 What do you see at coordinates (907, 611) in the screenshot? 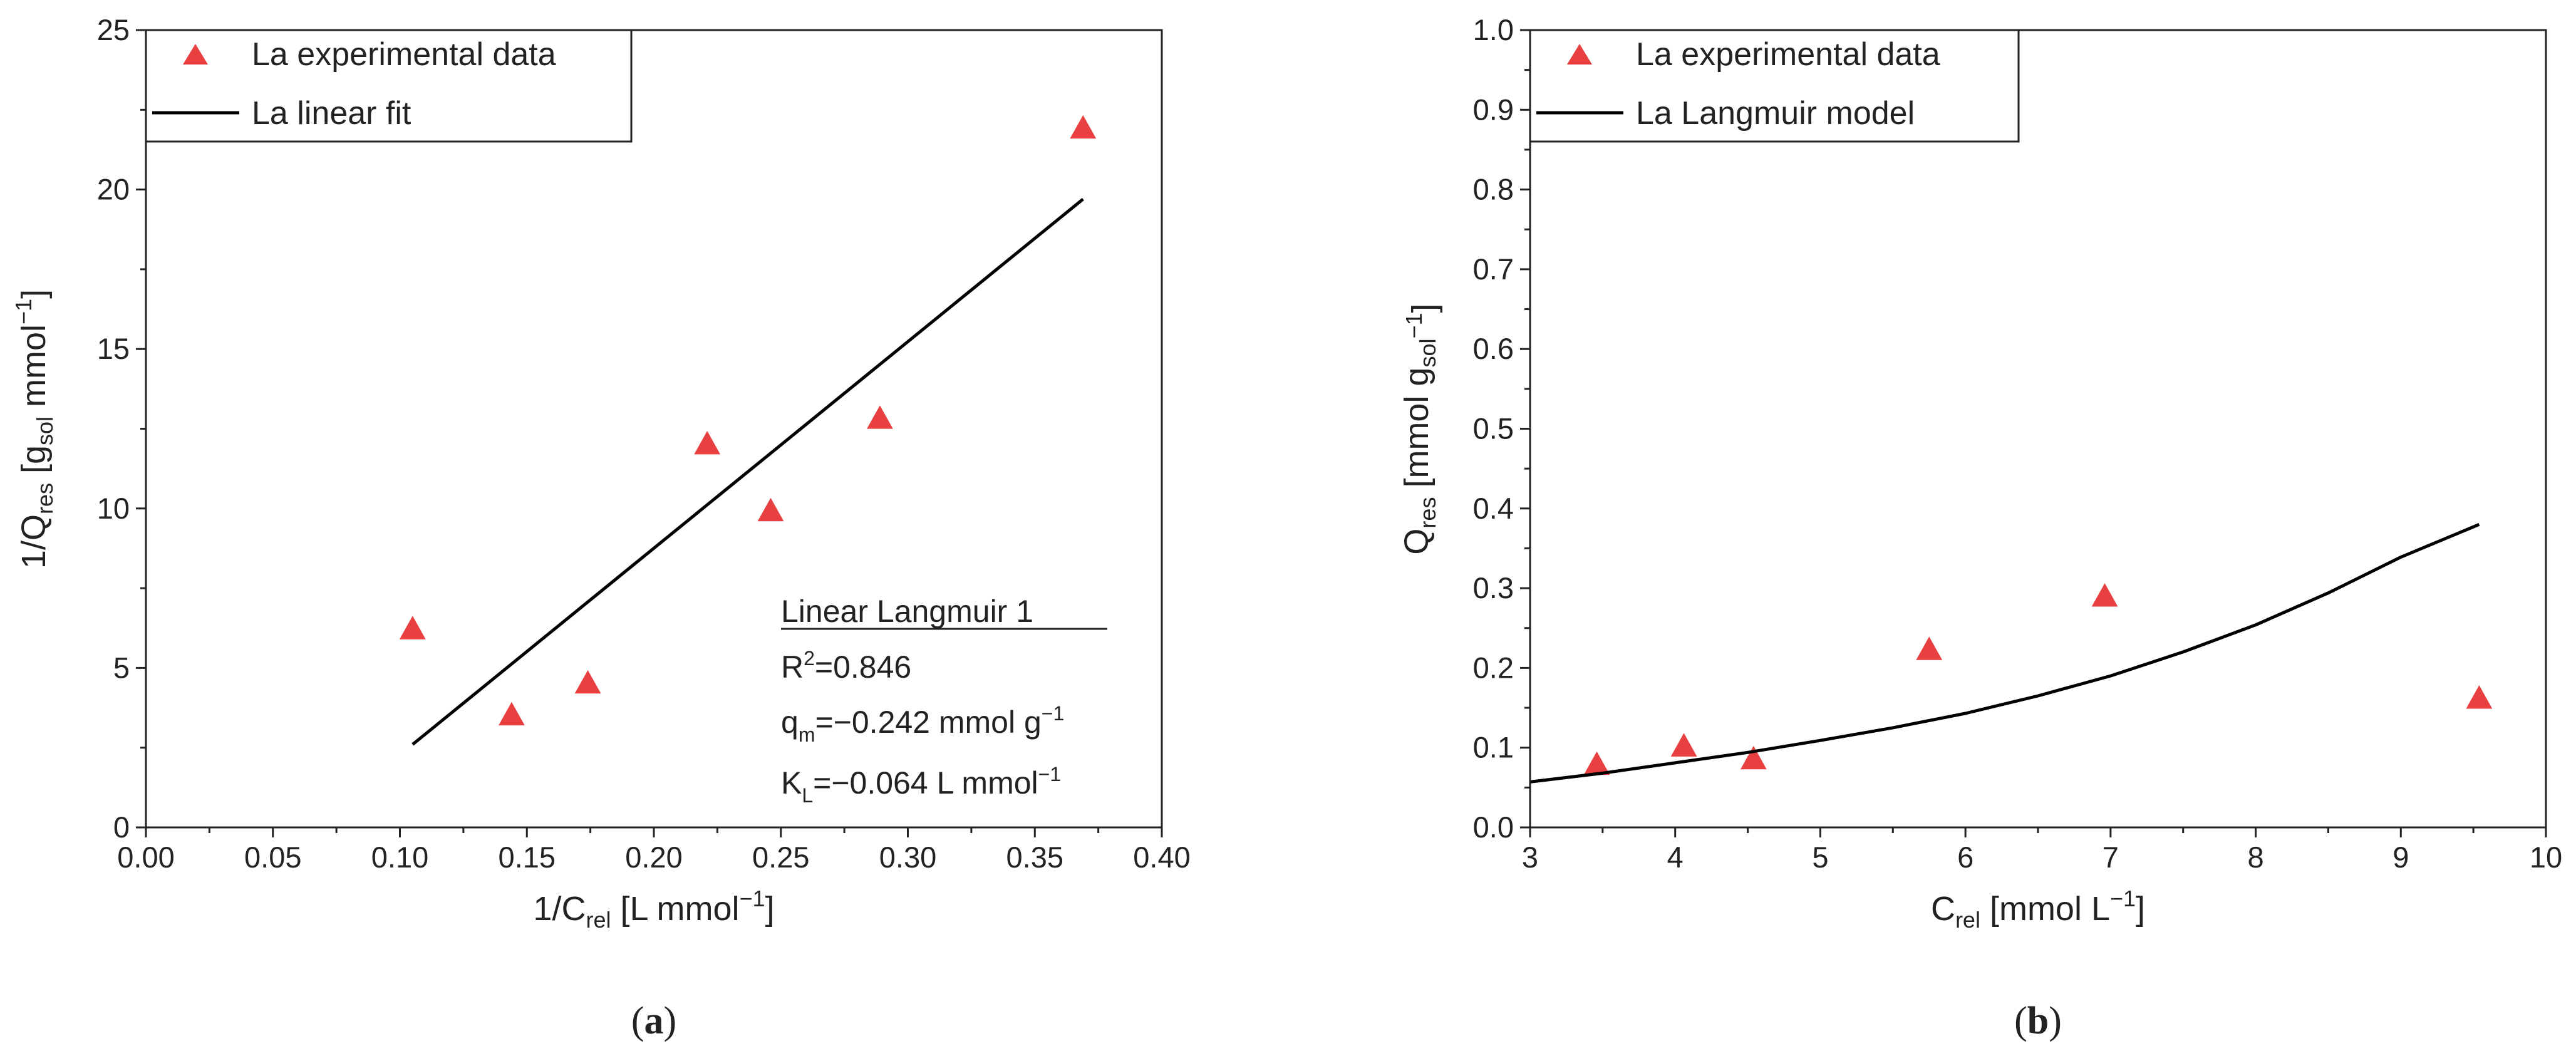
I see `annotation-title: Linear Langmuir 1` at bounding box center [907, 611].